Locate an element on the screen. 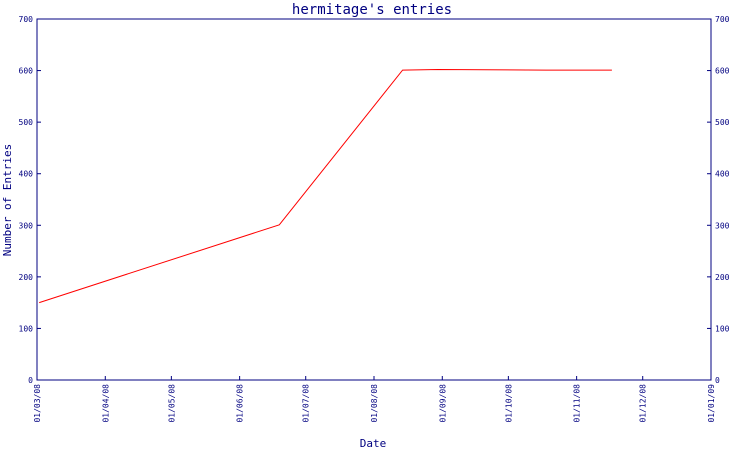  chart-title: hermitage's entries is located at coordinates (372, 10).